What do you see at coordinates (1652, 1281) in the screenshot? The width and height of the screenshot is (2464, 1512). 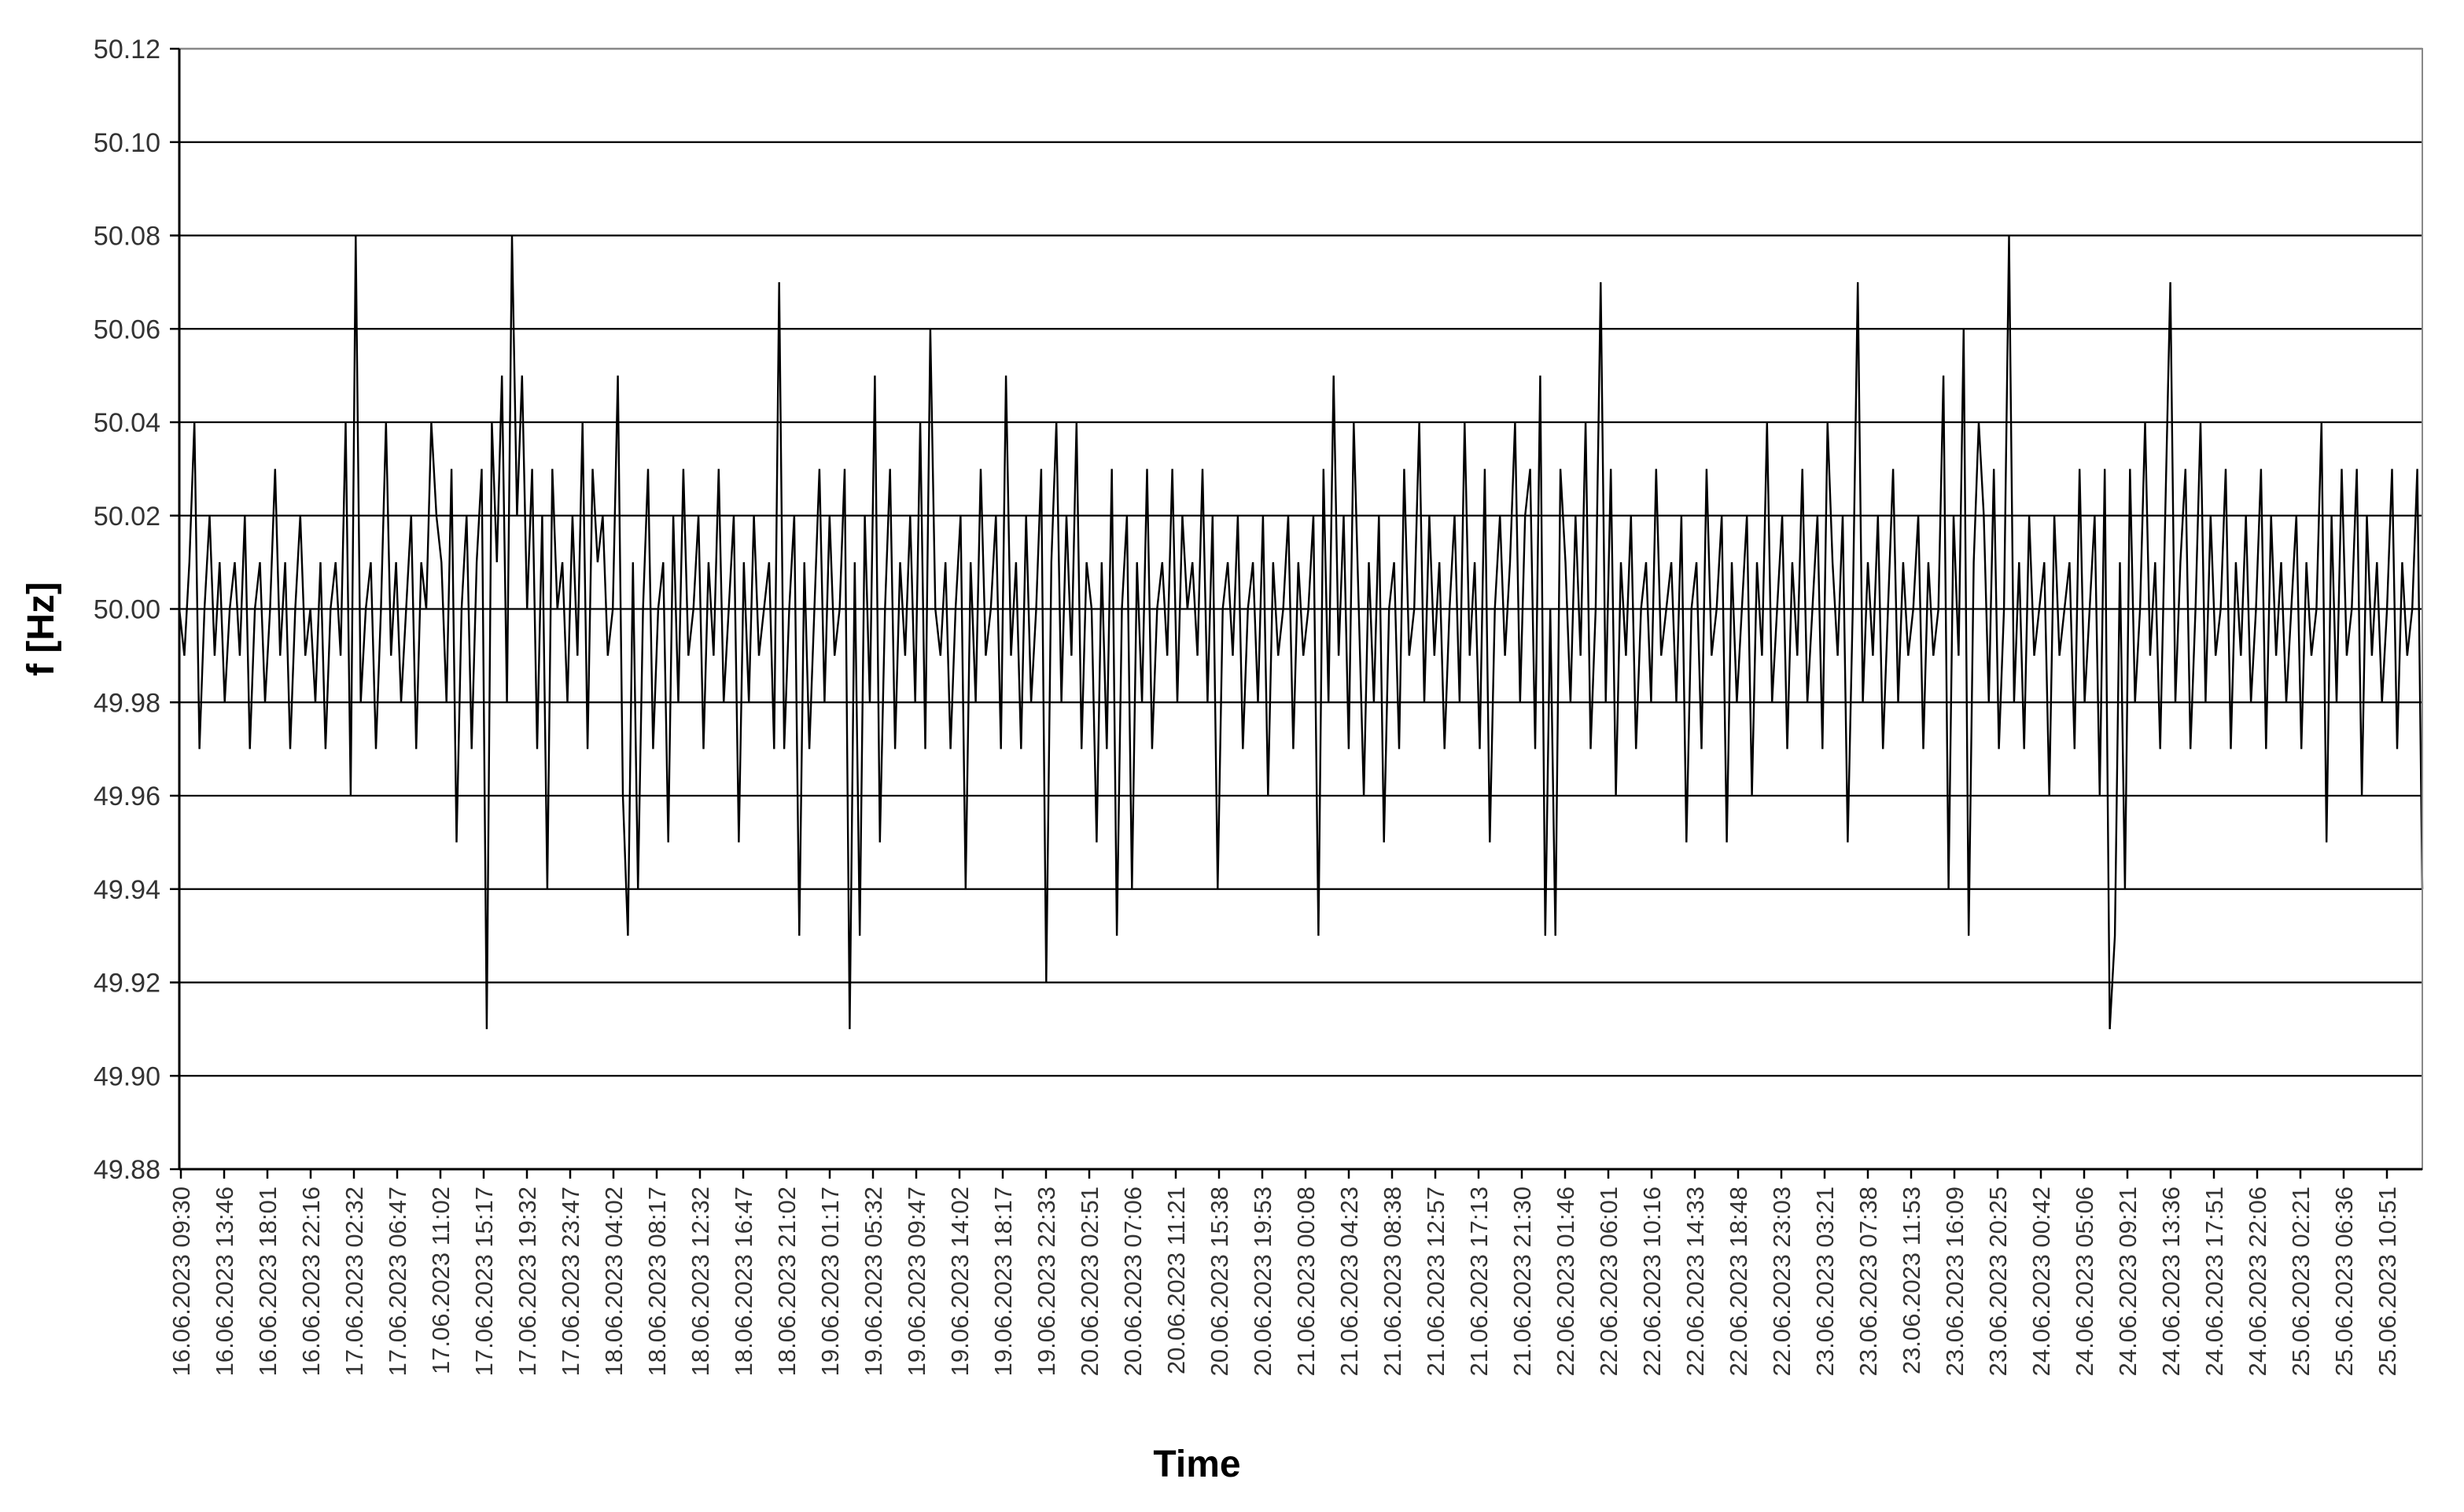 I see `x-tick-label: 22.06.2023 10:16` at bounding box center [1652, 1281].